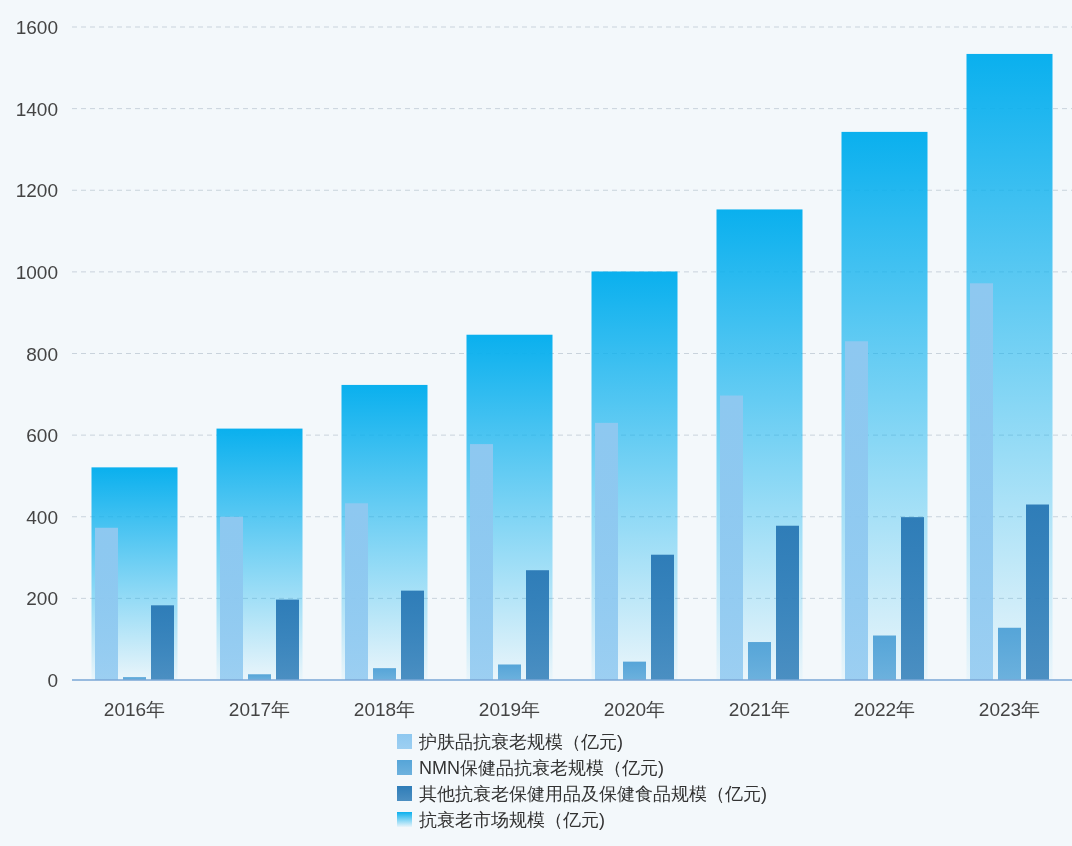  Describe the element at coordinates (259, 709) in the screenshot. I see `x-tick-label: 2017年` at that location.